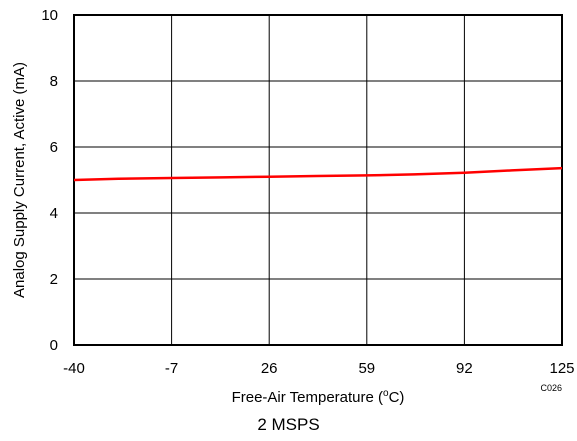 This screenshot has width=577, height=441. Describe the element at coordinates (54, 81) in the screenshot. I see `y-tick-label: 8` at that location.